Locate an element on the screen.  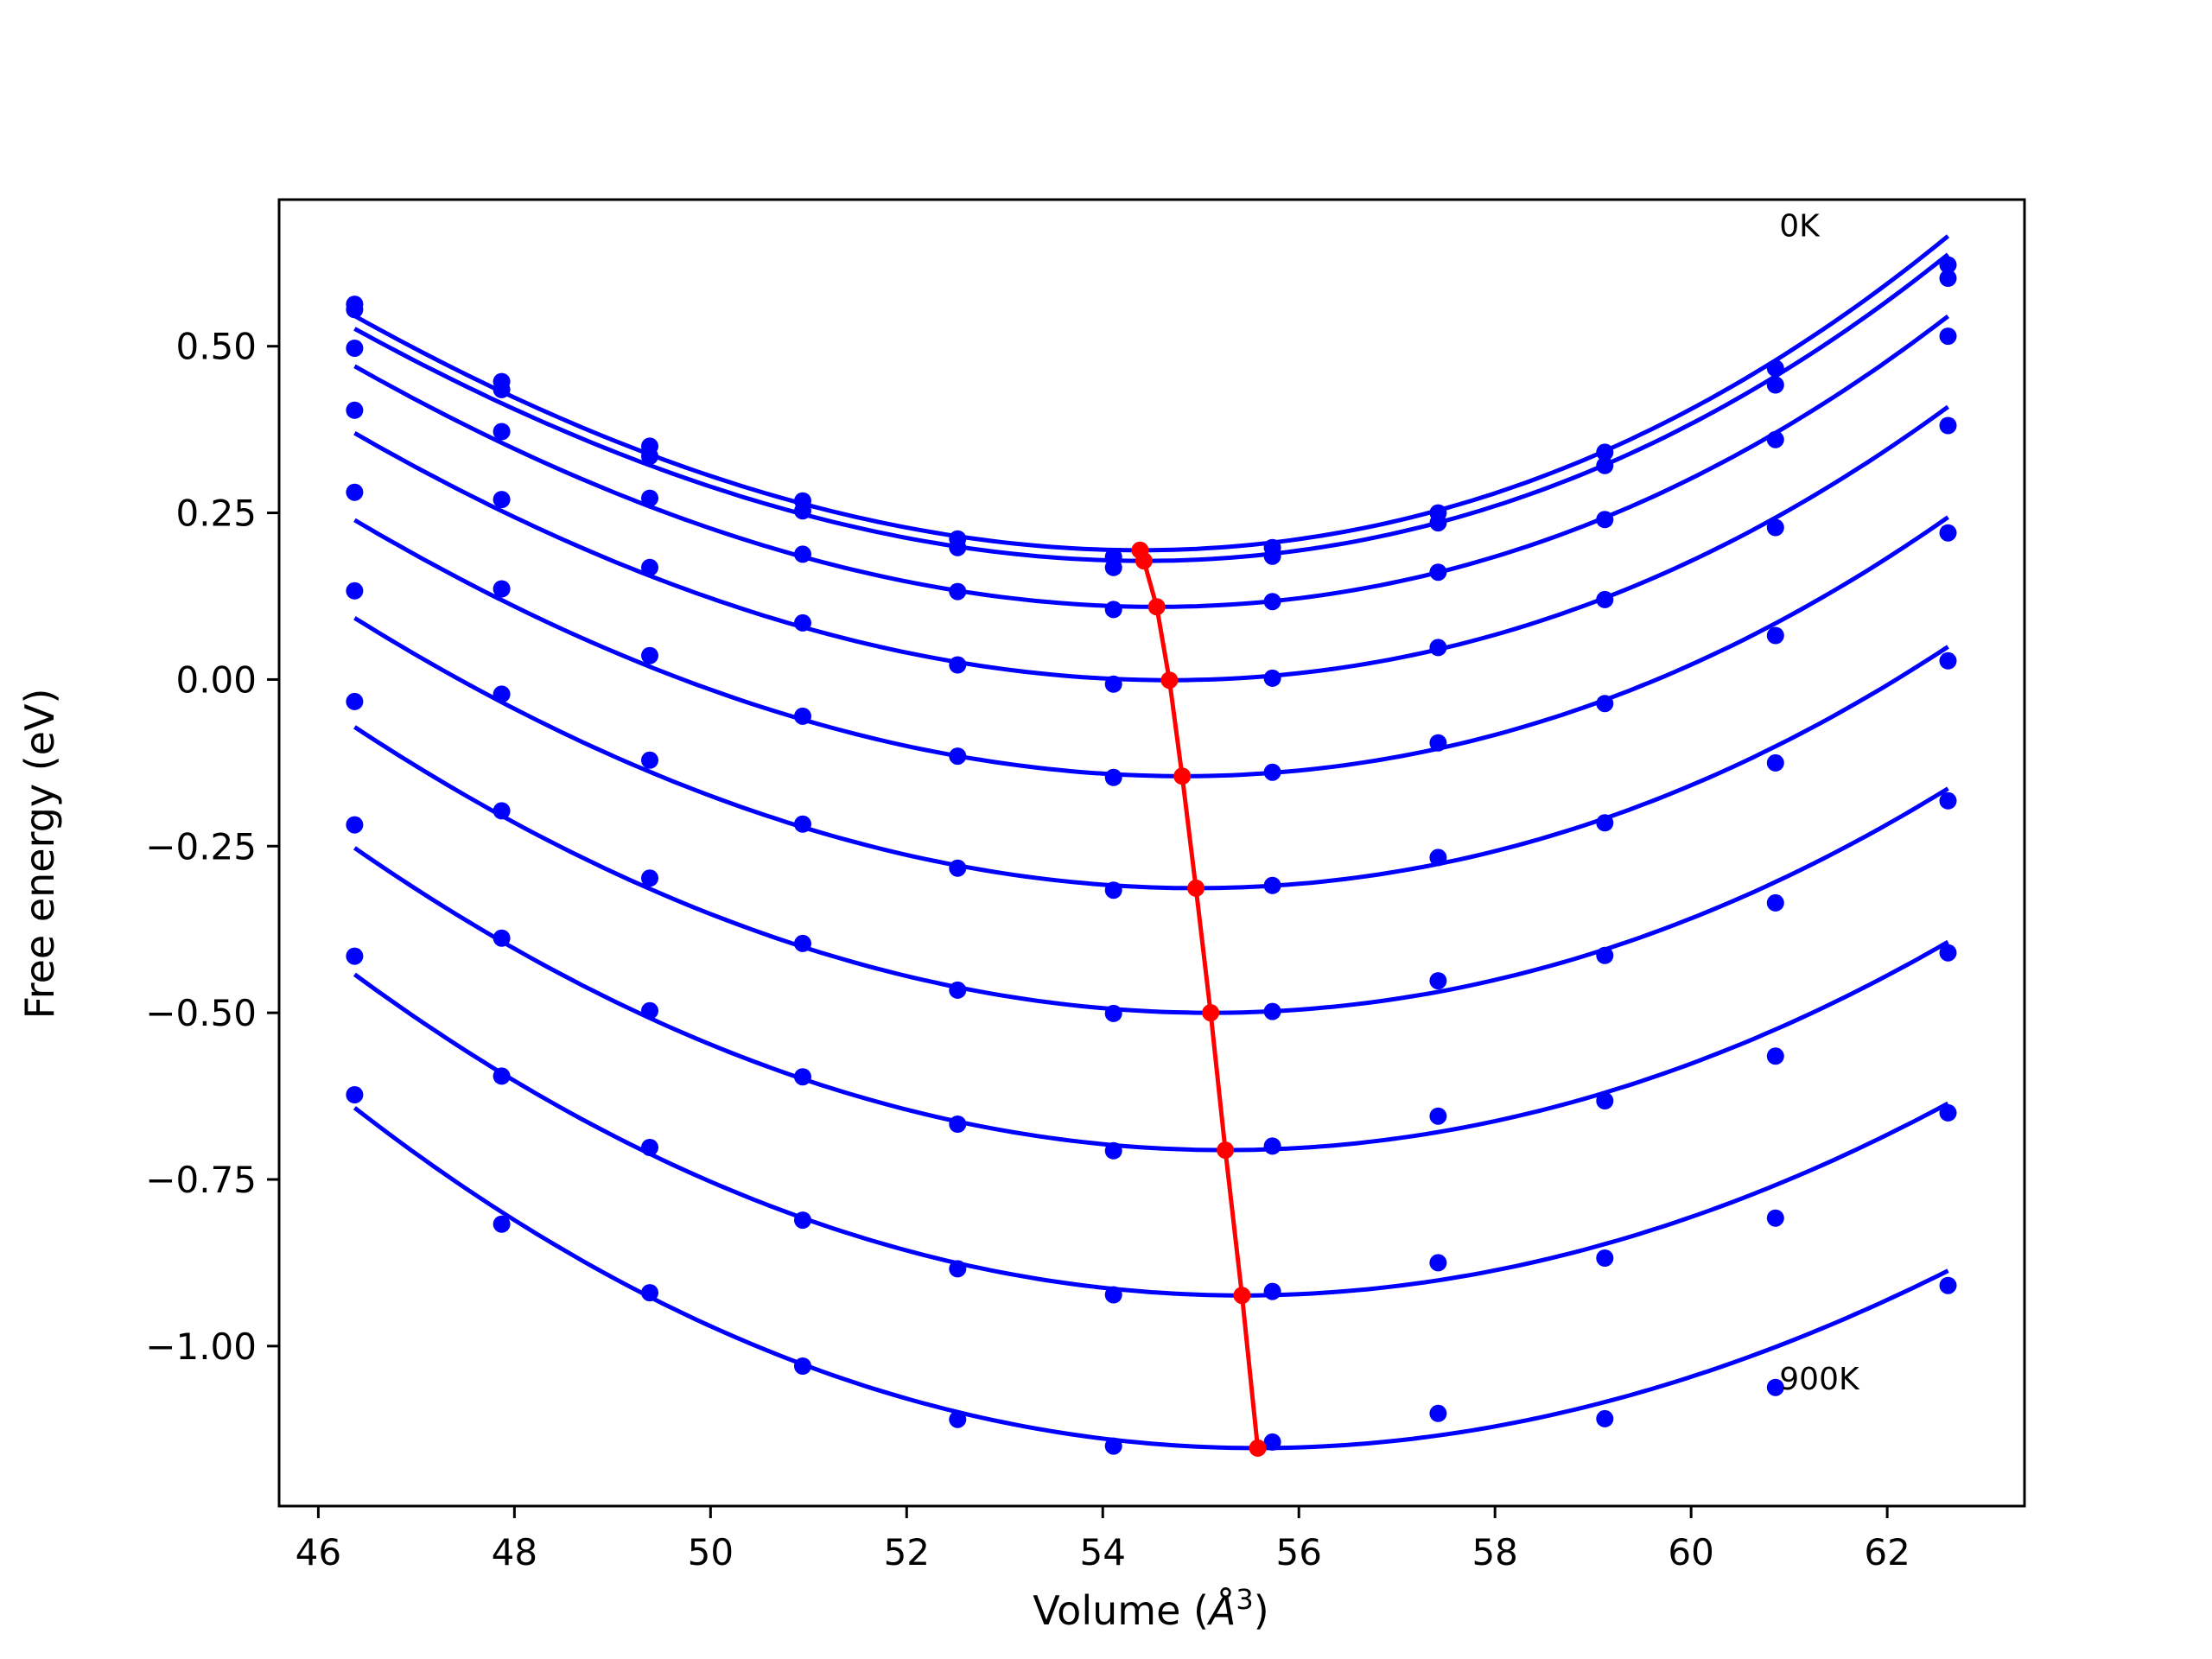
equilibrium-line is located at coordinates (1199, 999).